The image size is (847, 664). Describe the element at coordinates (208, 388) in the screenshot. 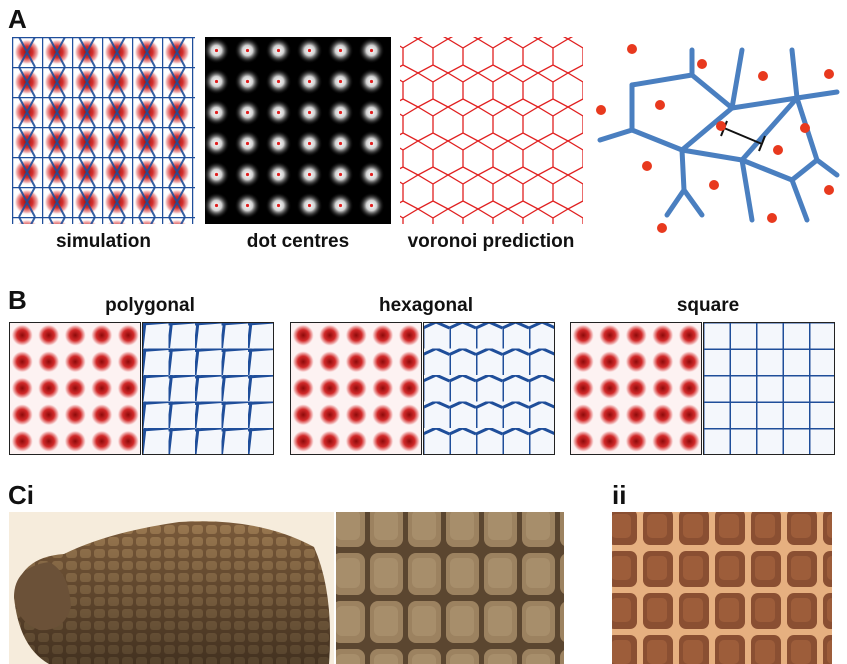

I see `polygonal-walls` at that location.